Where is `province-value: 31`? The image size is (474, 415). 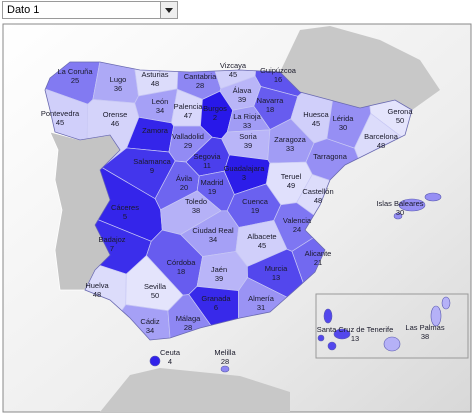 province-value: 31 is located at coordinates (261, 307).